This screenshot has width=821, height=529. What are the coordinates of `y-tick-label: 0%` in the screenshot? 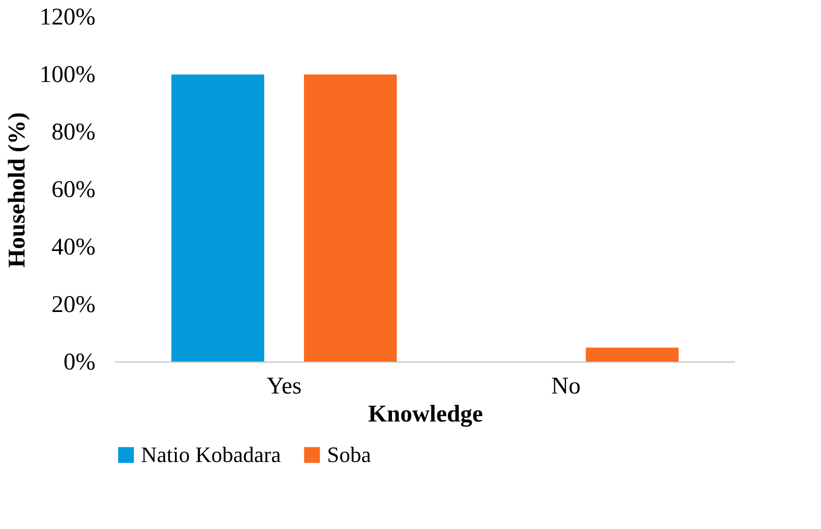 It's located at (80, 363).